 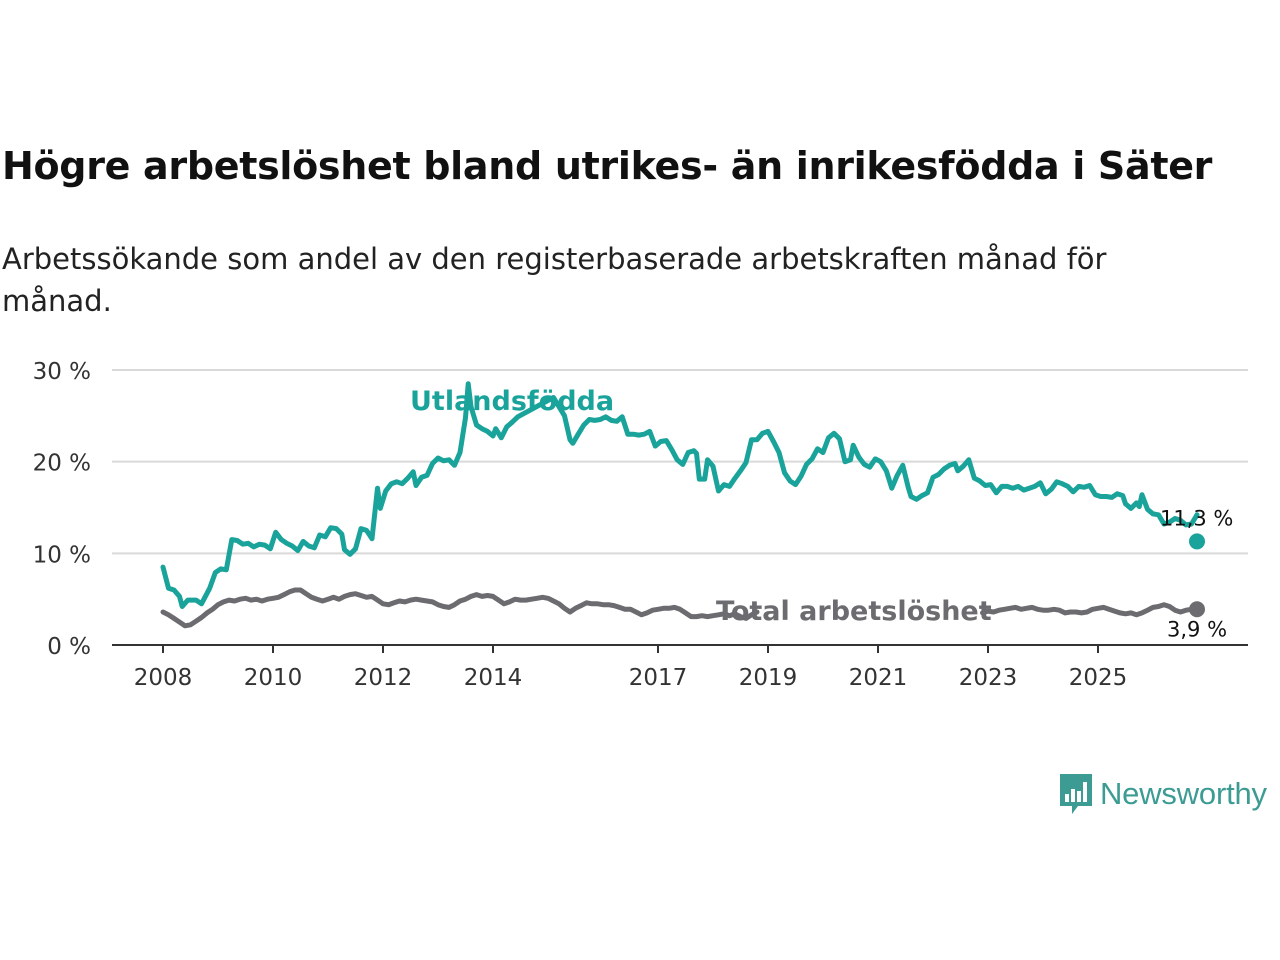 What do you see at coordinates (988, 678) in the screenshot?
I see `x-tick-label: 2023` at bounding box center [988, 678].